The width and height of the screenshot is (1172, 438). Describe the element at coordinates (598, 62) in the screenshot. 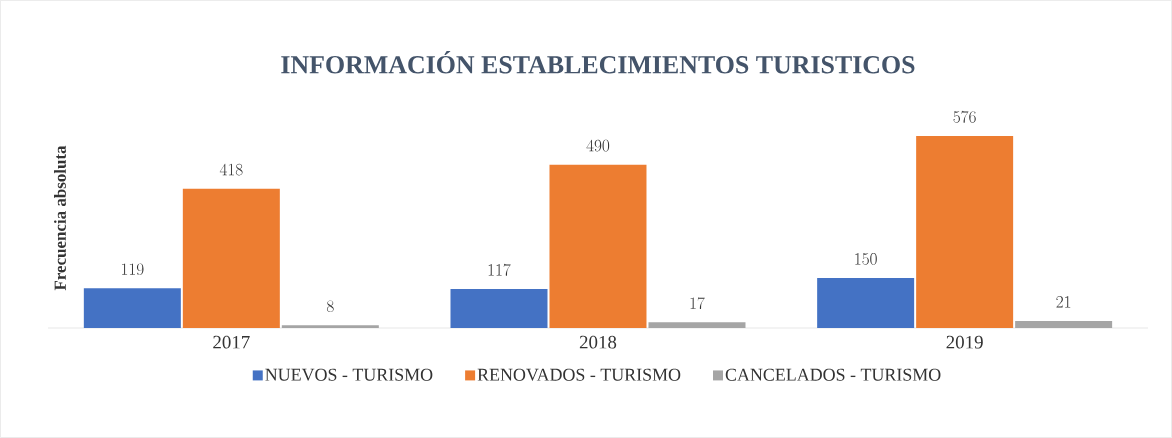

I see `chart-title: INFORMACIÓN ESTABLECIMIENTOS TURISTICOS` at that location.